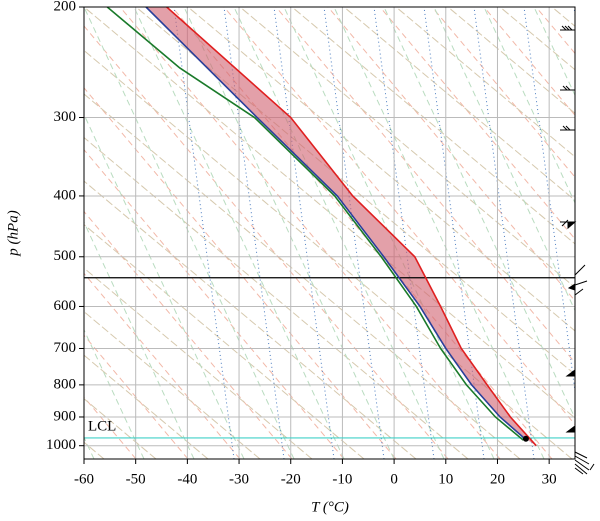 The image size is (600, 521). What do you see at coordinates (525, 438) in the screenshot?
I see `parcel-point` at bounding box center [525, 438].